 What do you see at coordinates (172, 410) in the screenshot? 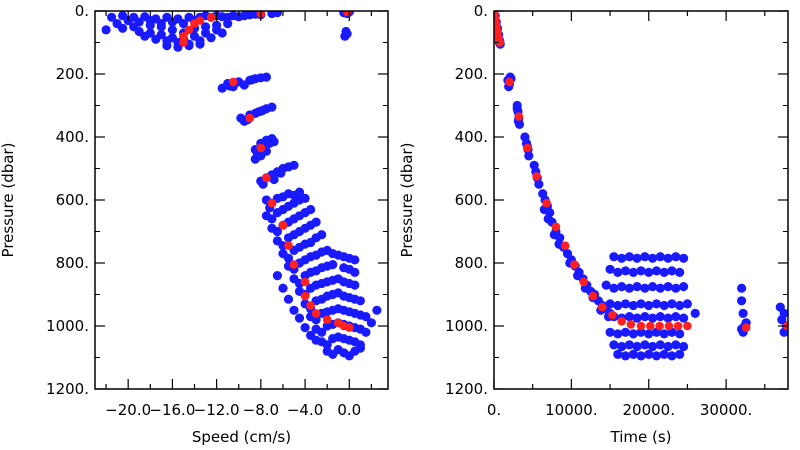
I see `x-tick-label: −16.0` at bounding box center [172, 410].